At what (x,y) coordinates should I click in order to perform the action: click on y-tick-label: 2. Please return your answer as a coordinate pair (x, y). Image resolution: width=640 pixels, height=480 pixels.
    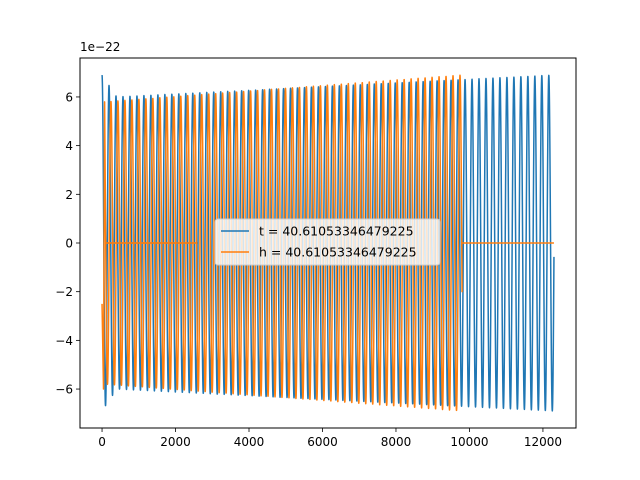
    Looking at the image, I should click on (69, 195).